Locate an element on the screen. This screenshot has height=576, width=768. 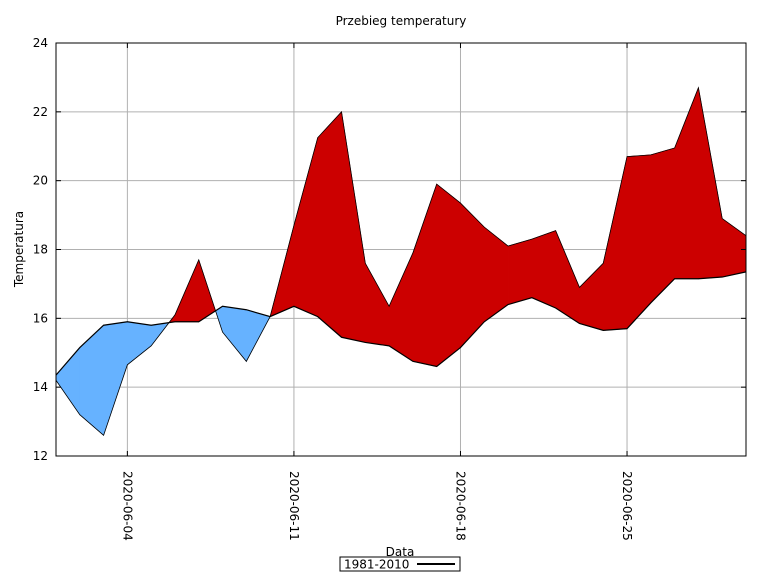
legend: 1981-2010 is located at coordinates (400, 564).